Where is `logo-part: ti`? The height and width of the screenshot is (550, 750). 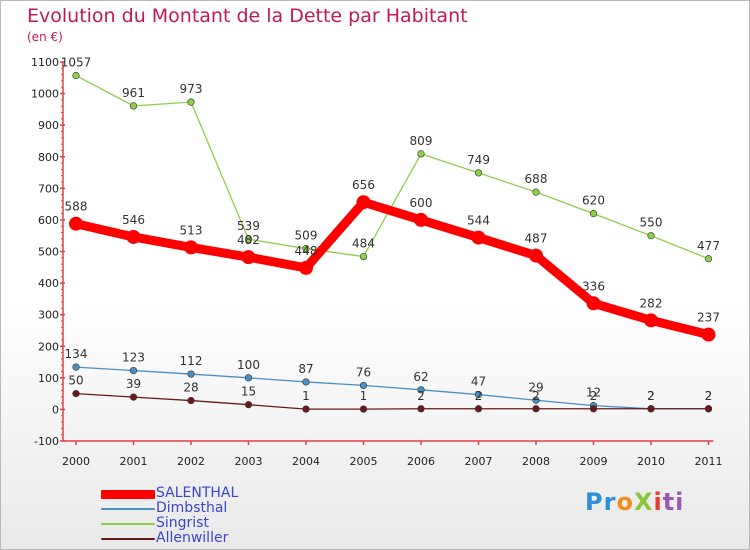 logo-part: ti is located at coordinates (673, 502).